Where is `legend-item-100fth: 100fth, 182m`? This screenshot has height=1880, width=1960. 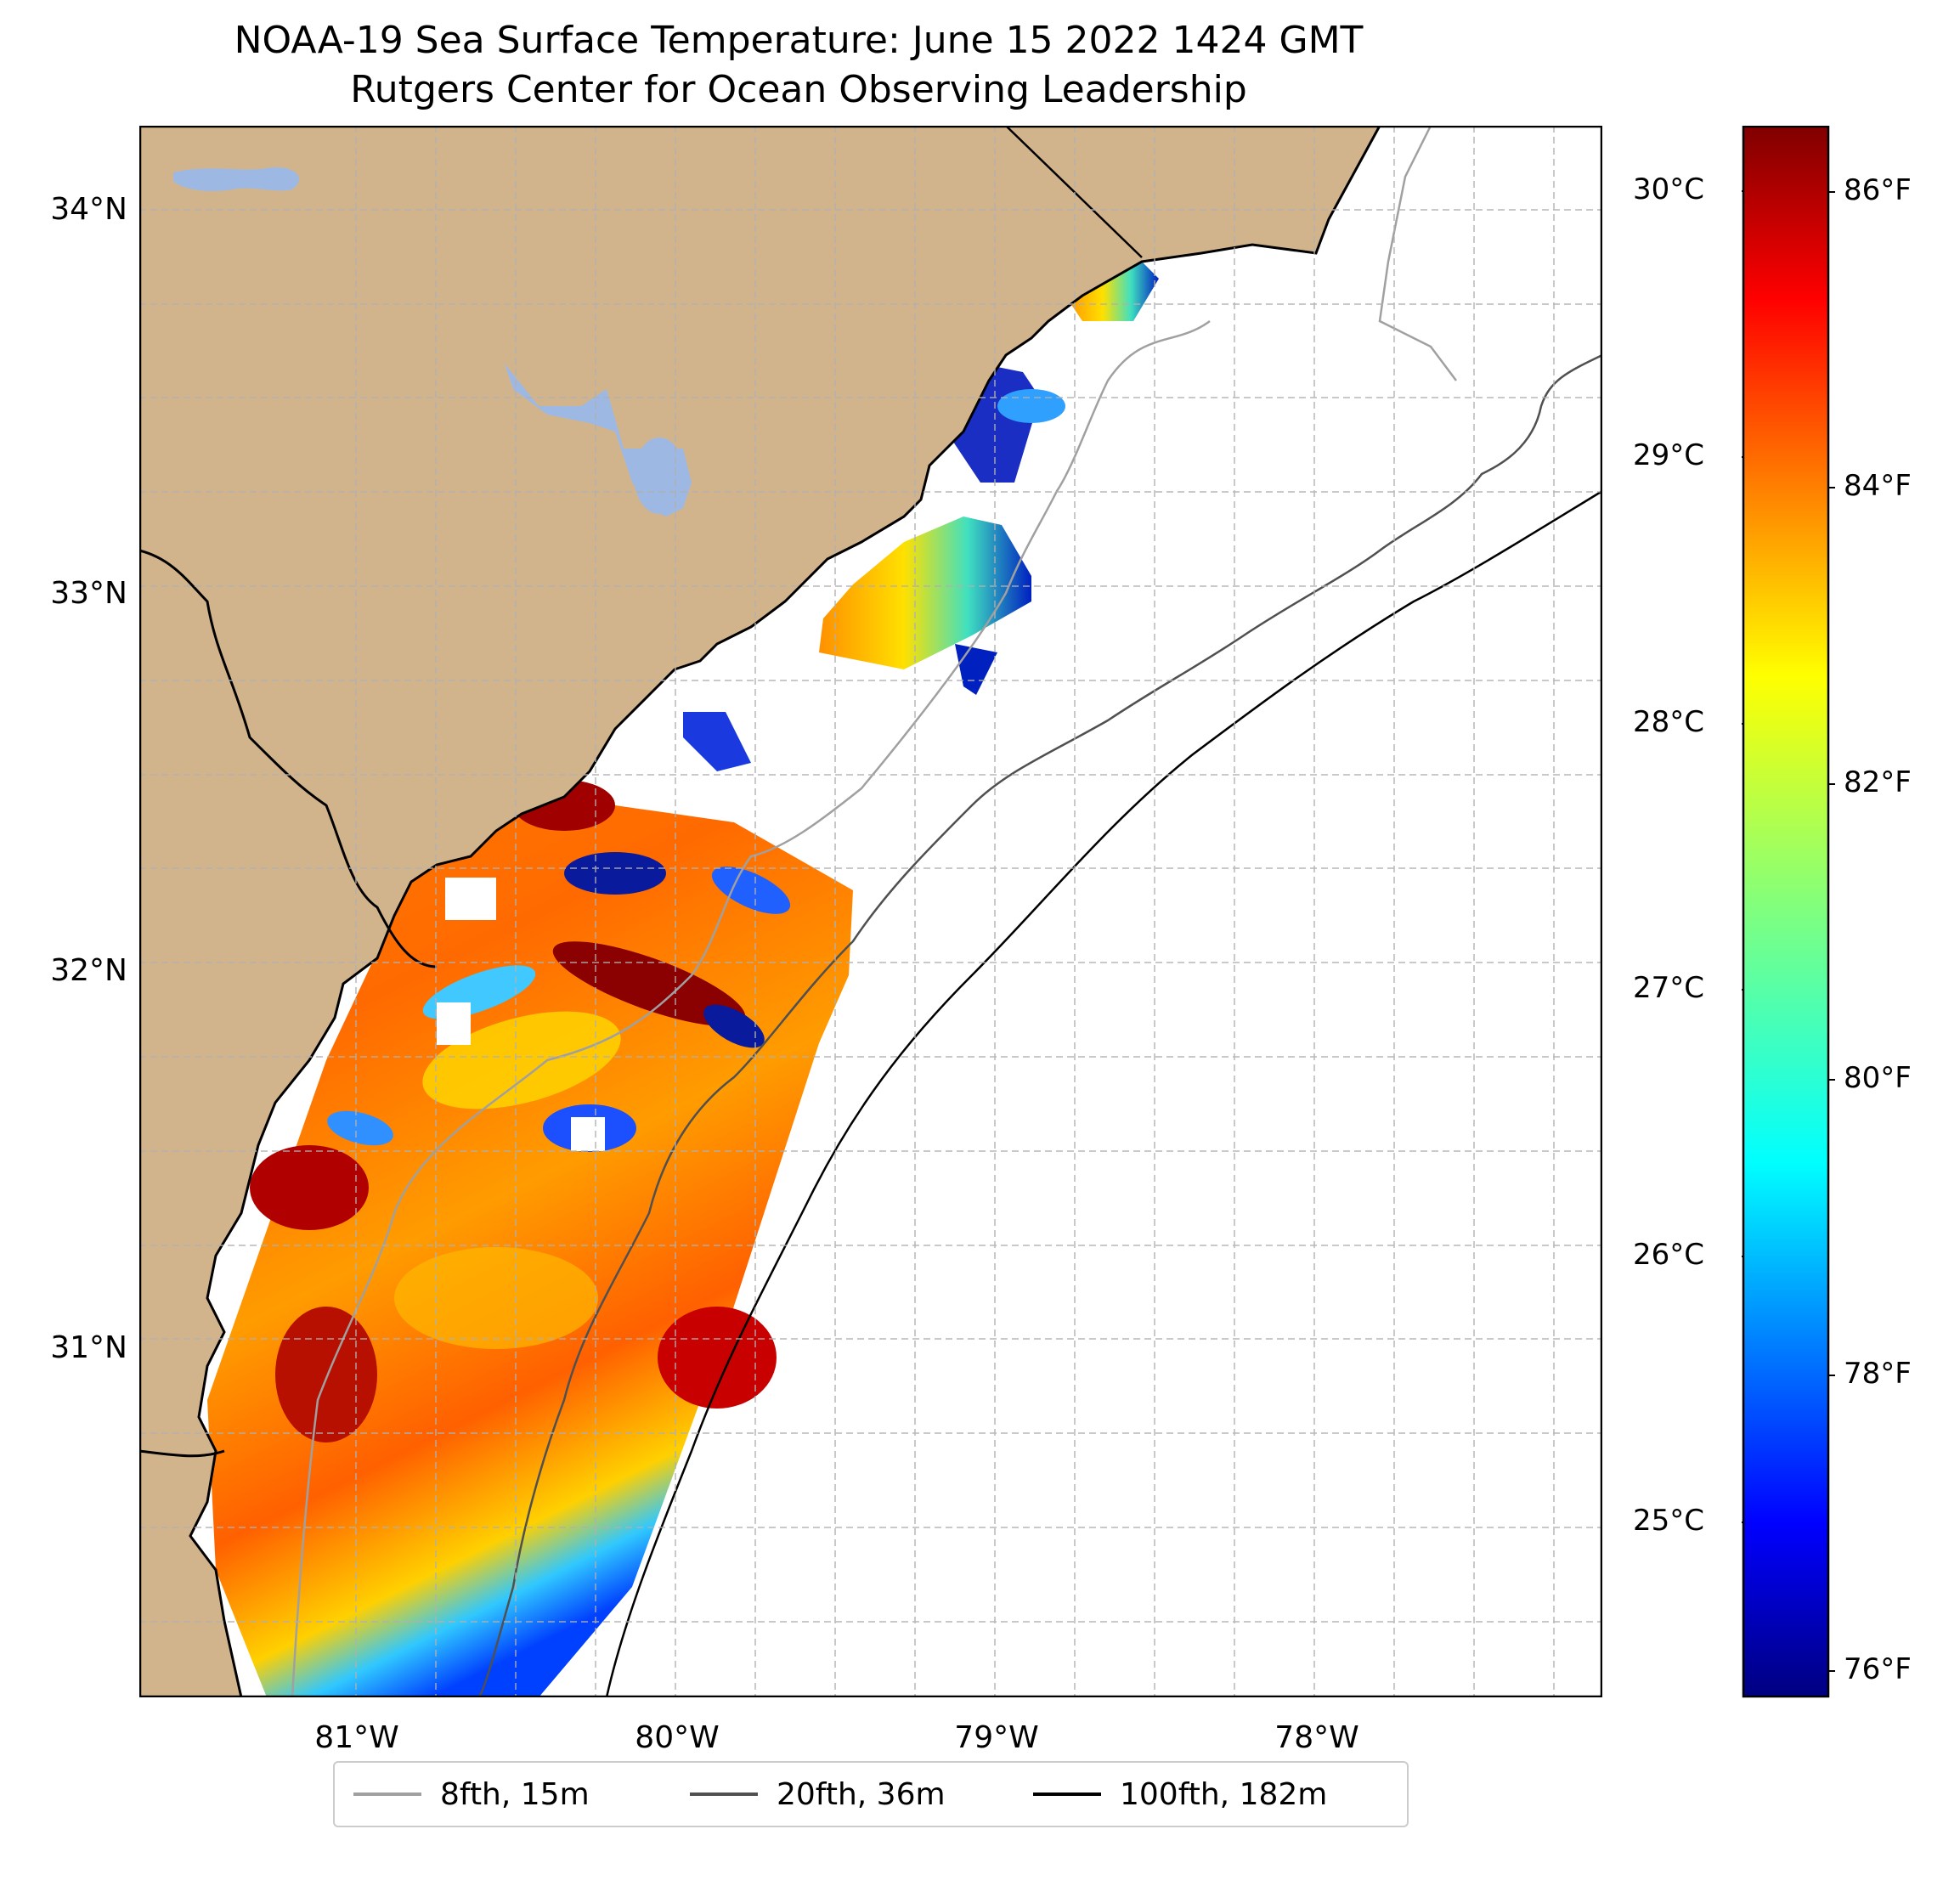
legend-item-100fth: 100fth, 182m is located at coordinates (1180, 1795).